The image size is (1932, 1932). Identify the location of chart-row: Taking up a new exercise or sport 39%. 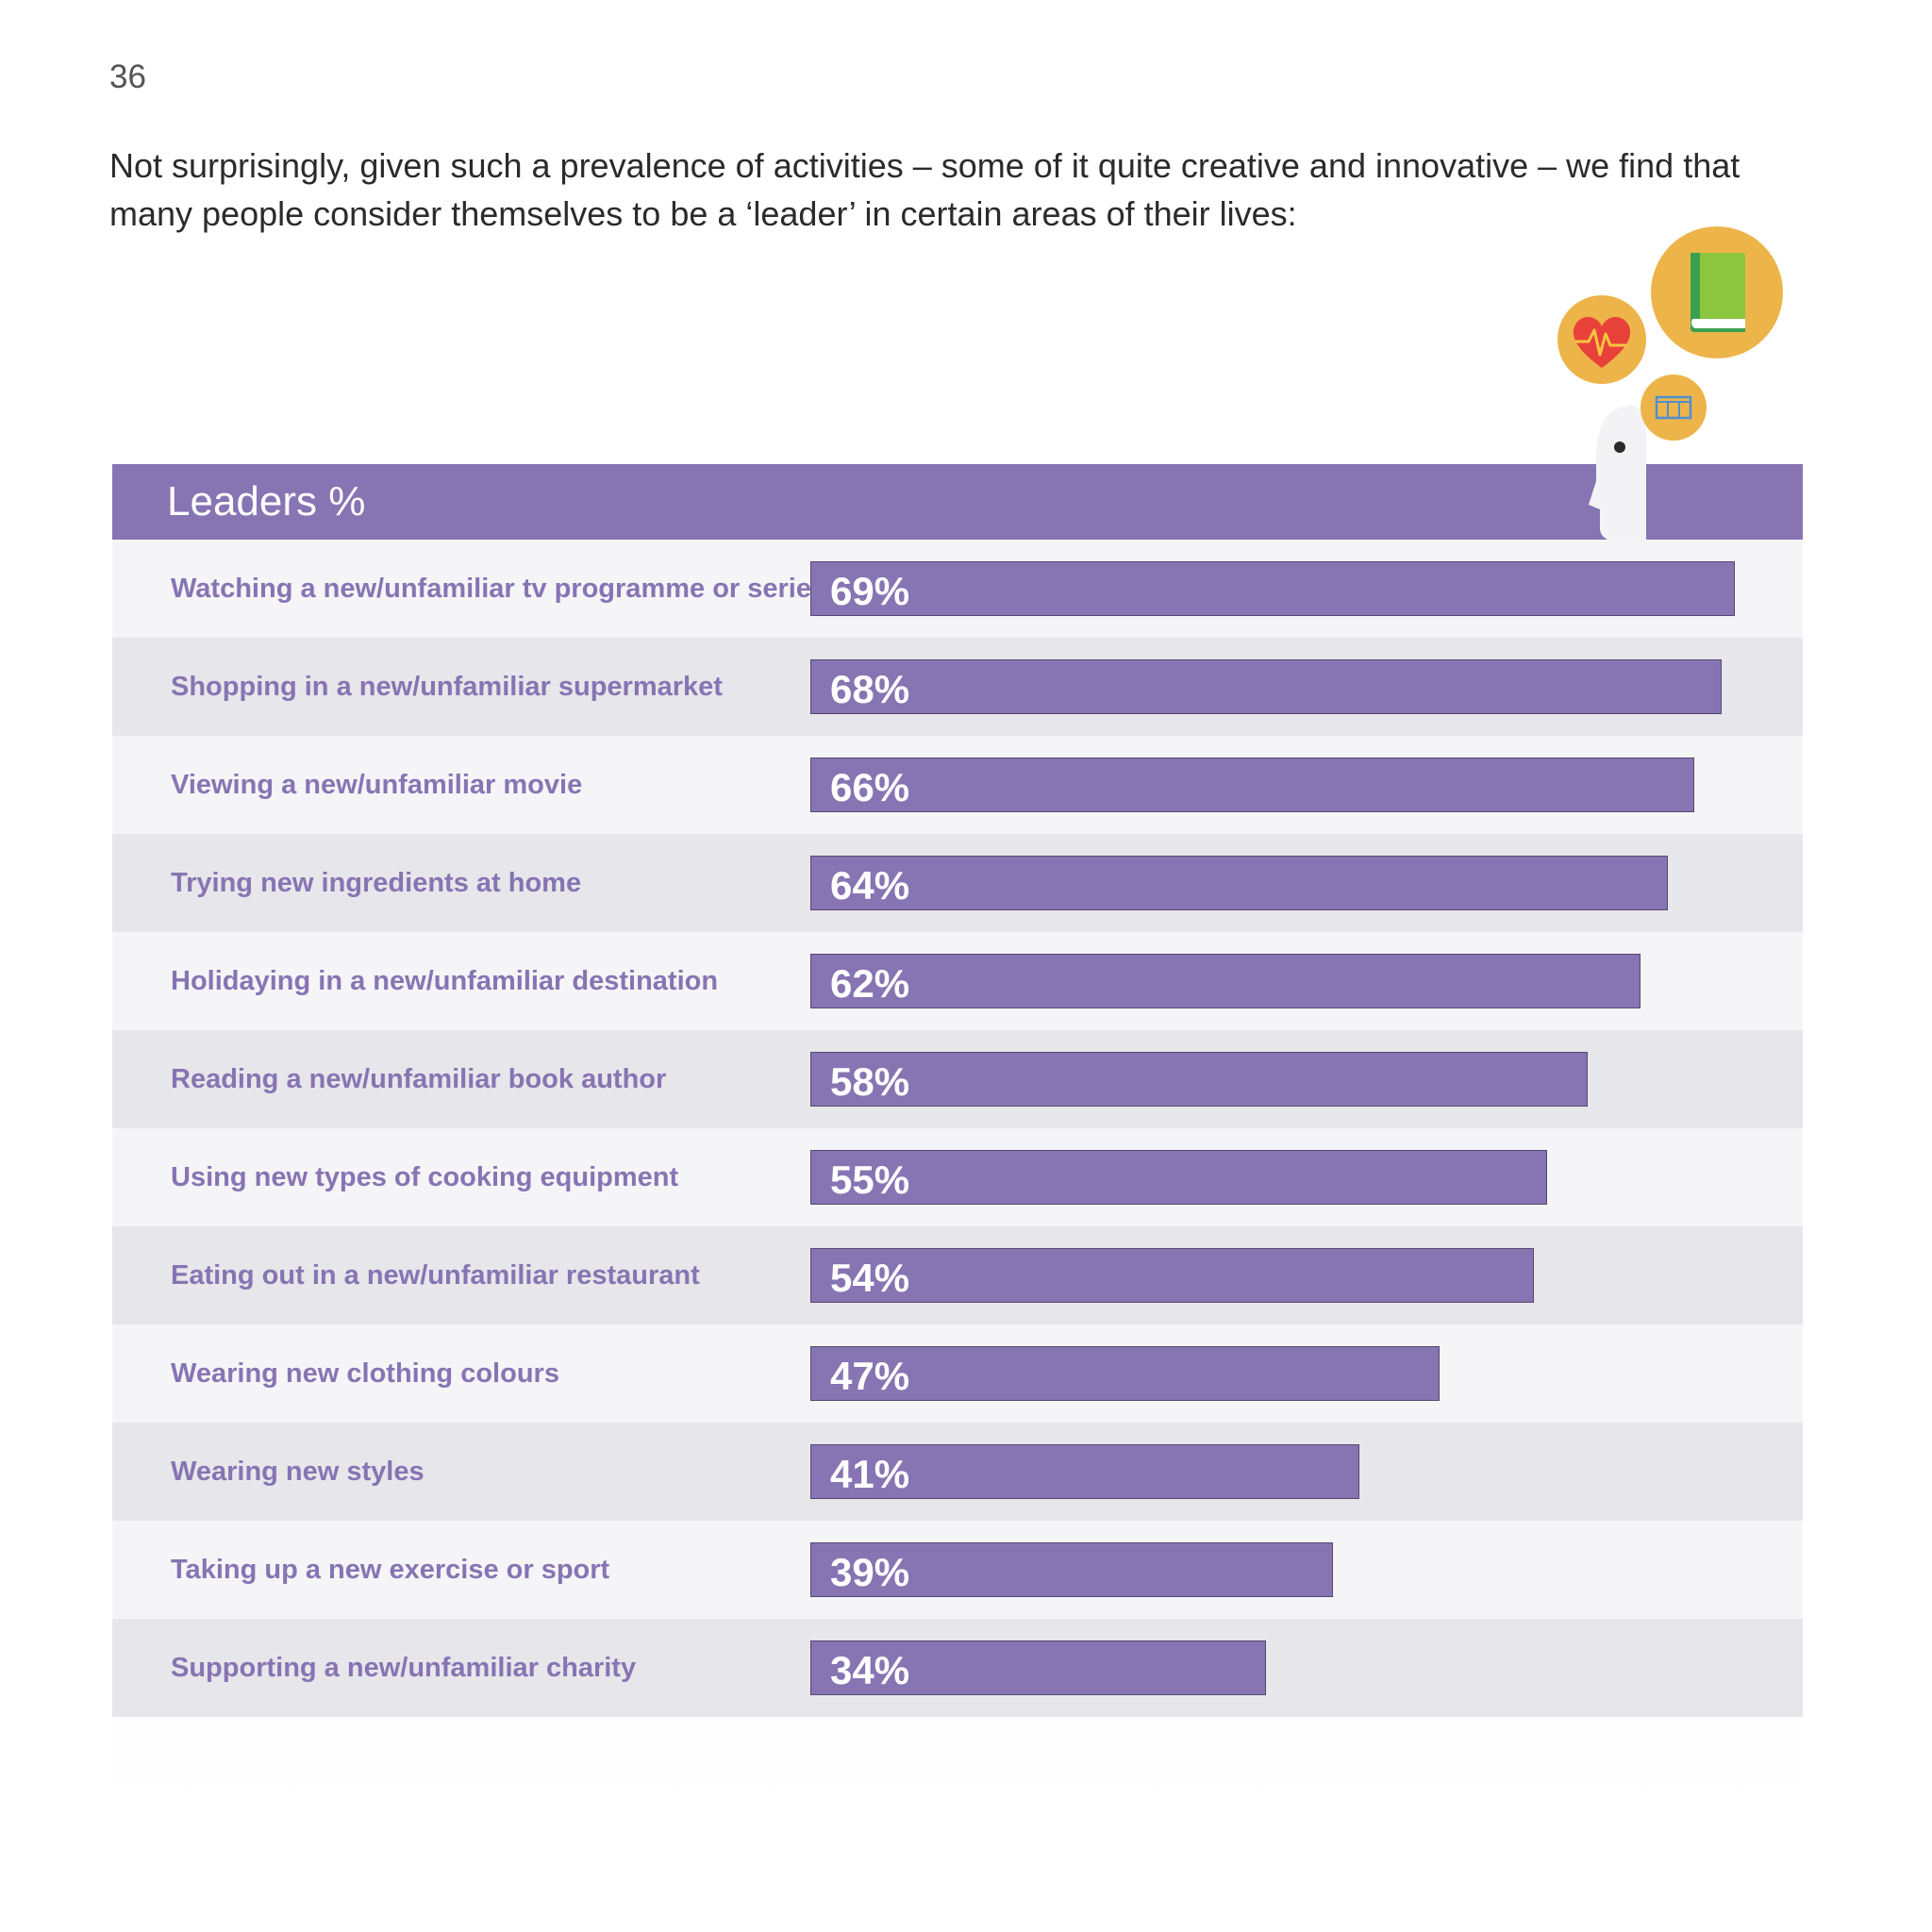
(958, 1570).